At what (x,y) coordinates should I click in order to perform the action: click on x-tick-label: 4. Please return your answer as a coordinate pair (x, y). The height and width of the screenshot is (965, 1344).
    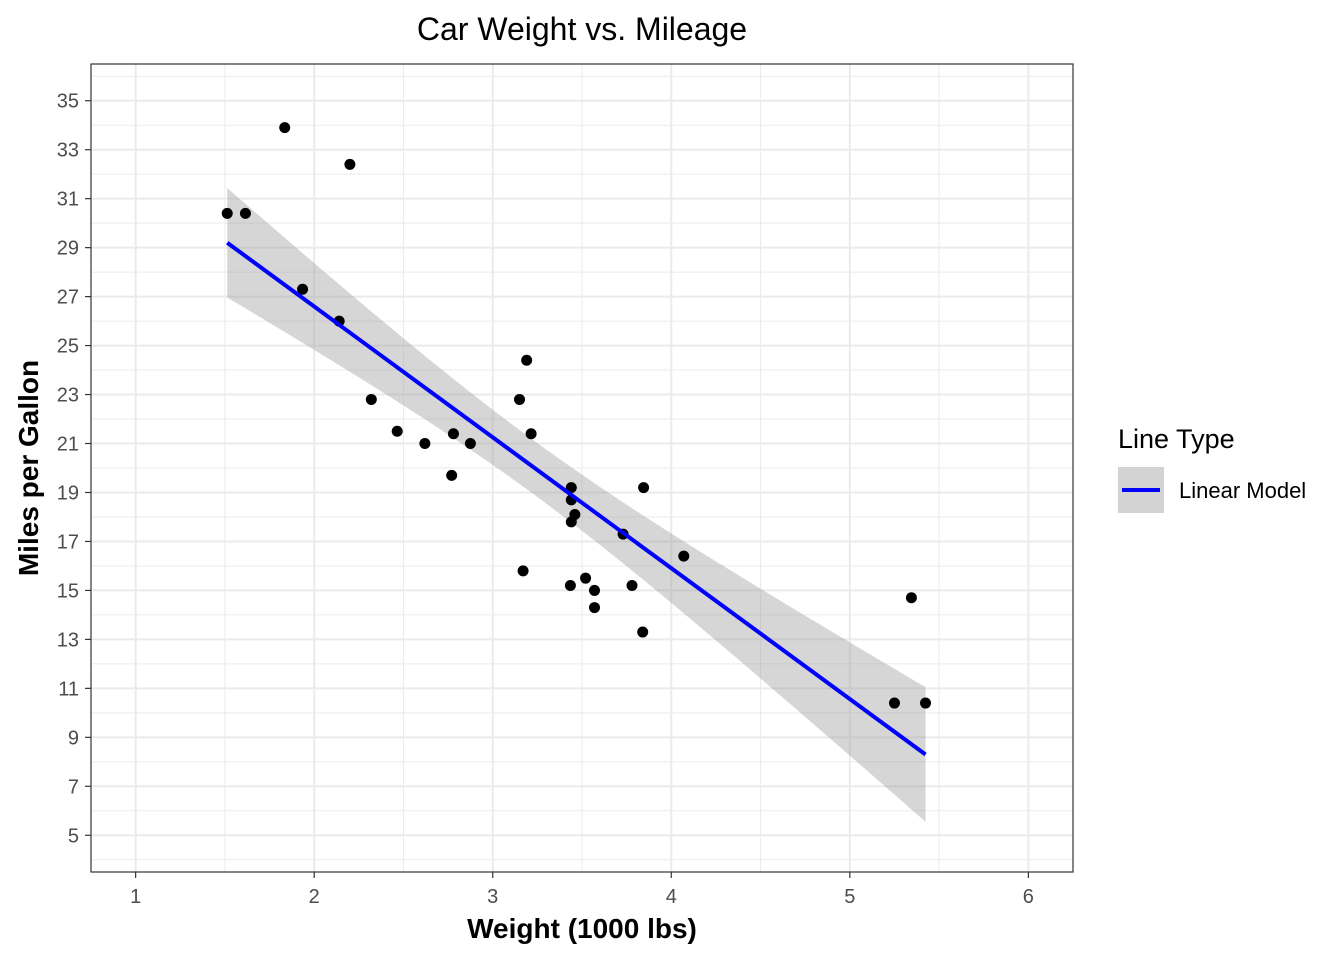
    Looking at the image, I should click on (671, 897).